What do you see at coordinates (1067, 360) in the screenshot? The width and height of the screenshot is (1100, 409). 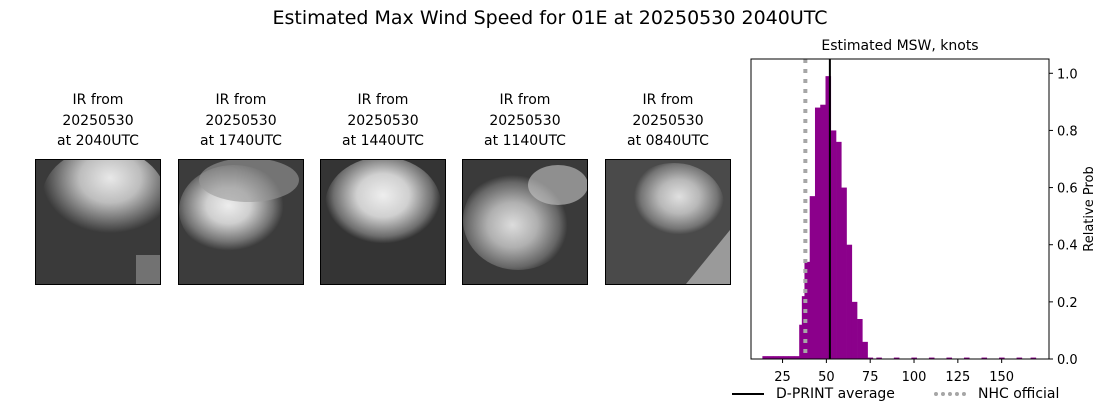 I see `y-tick-label: 0.0` at bounding box center [1067, 360].